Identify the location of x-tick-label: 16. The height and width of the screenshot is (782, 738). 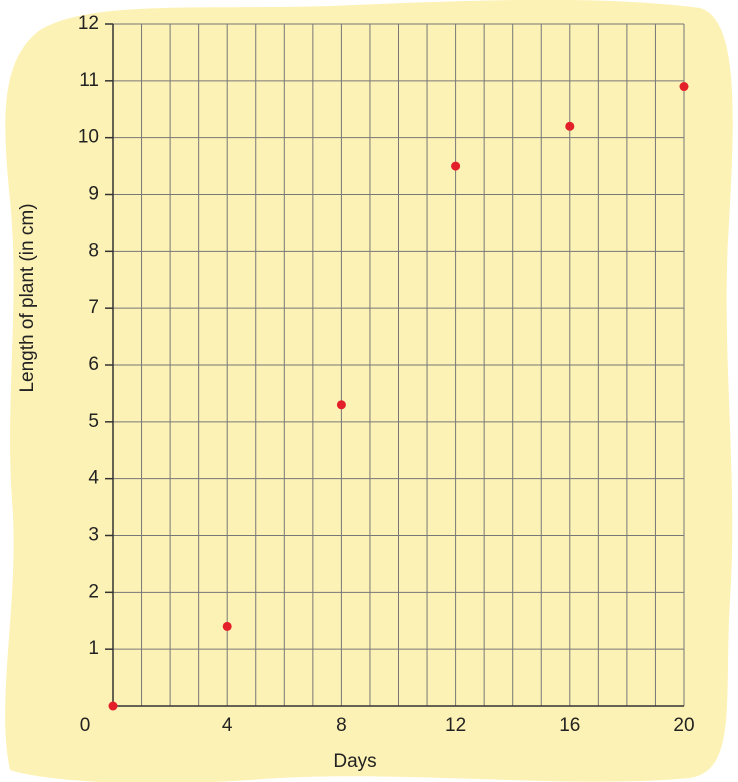
(569, 725).